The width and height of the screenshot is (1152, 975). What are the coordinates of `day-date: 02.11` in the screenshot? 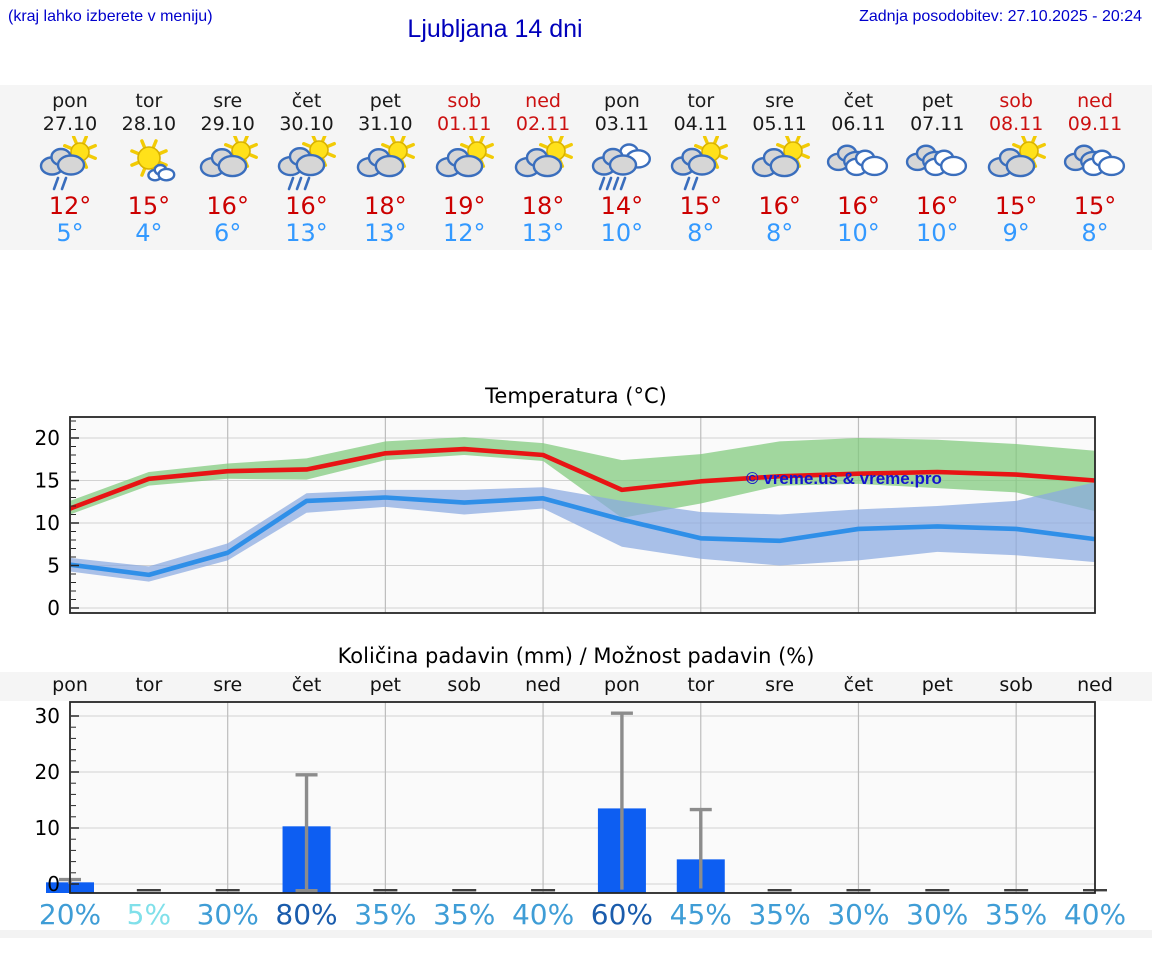 It's located at (543, 124).